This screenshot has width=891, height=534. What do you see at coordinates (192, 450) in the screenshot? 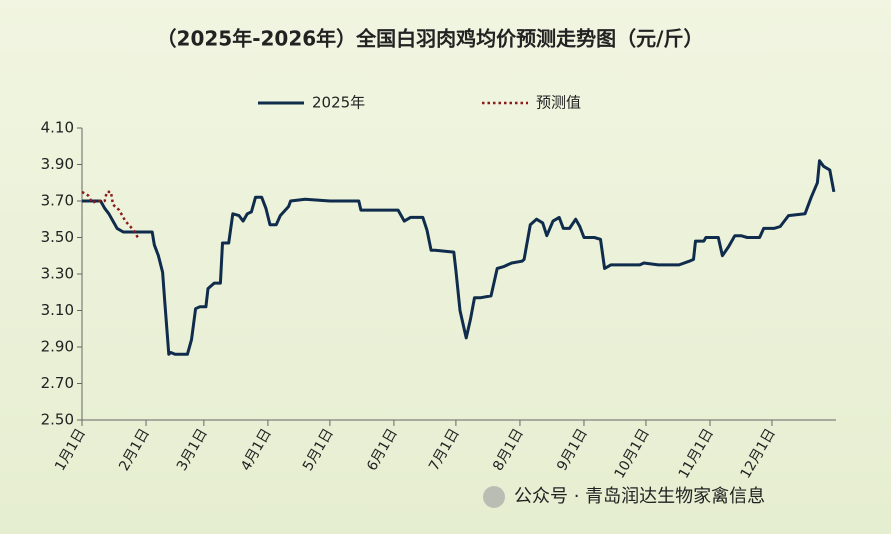
I see `x-tick-label: 3月1日` at bounding box center [192, 450].